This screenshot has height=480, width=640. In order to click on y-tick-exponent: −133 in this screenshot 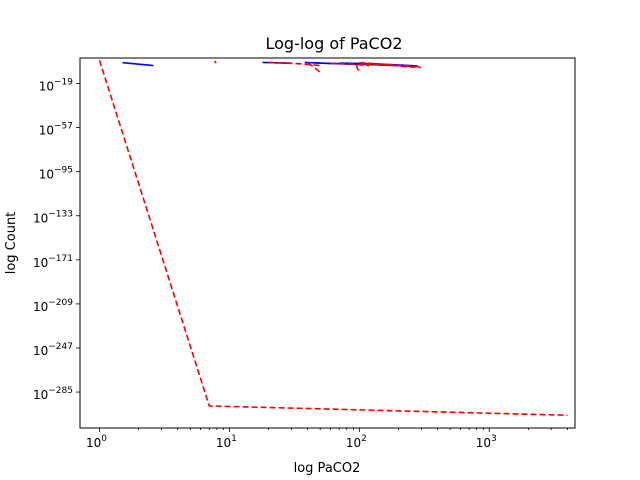, I will do `click(60, 215)`.